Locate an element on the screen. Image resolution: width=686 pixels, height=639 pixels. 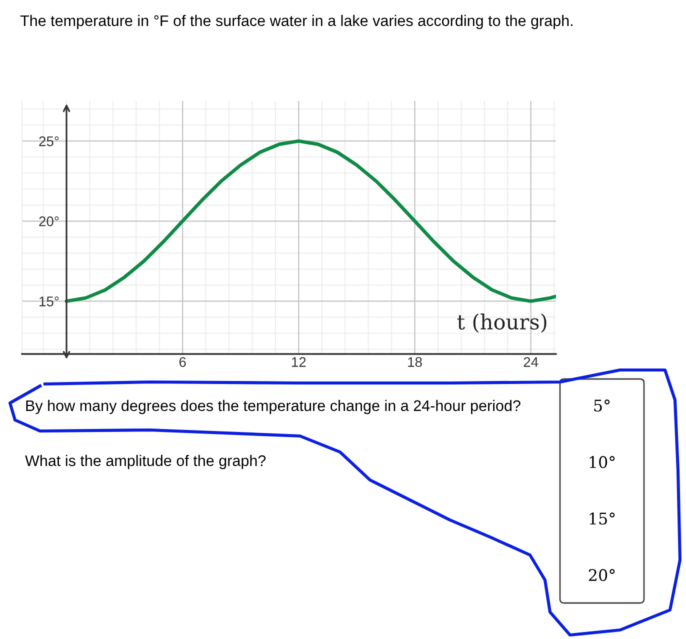
text: 15° is located at coordinates (602, 518).